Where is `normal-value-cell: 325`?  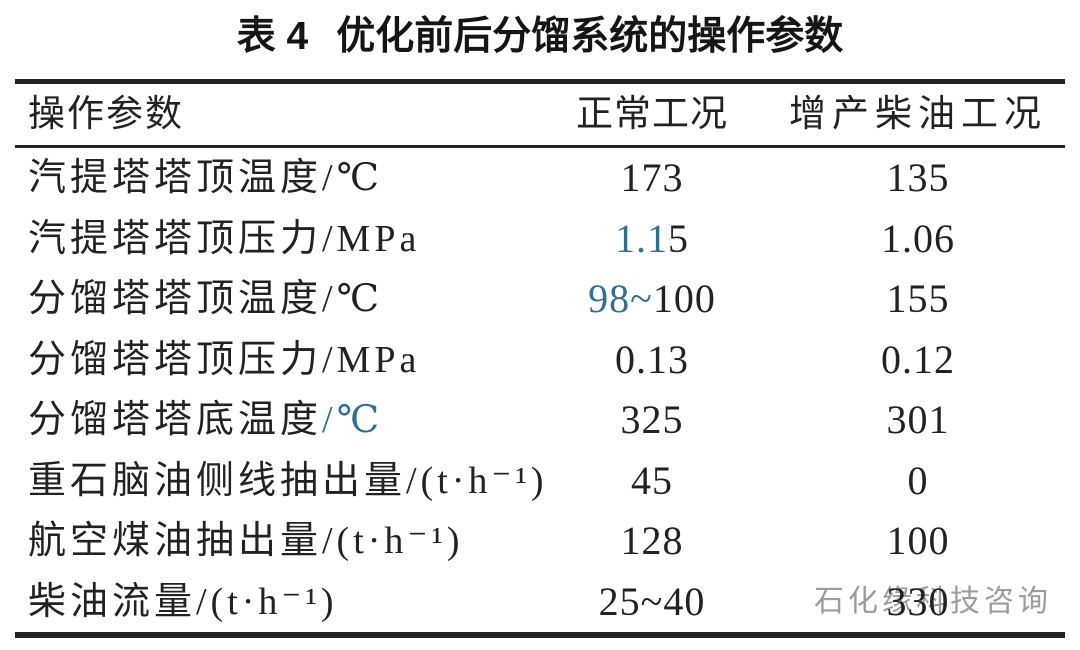 normal-value-cell: 325 is located at coordinates (652, 420).